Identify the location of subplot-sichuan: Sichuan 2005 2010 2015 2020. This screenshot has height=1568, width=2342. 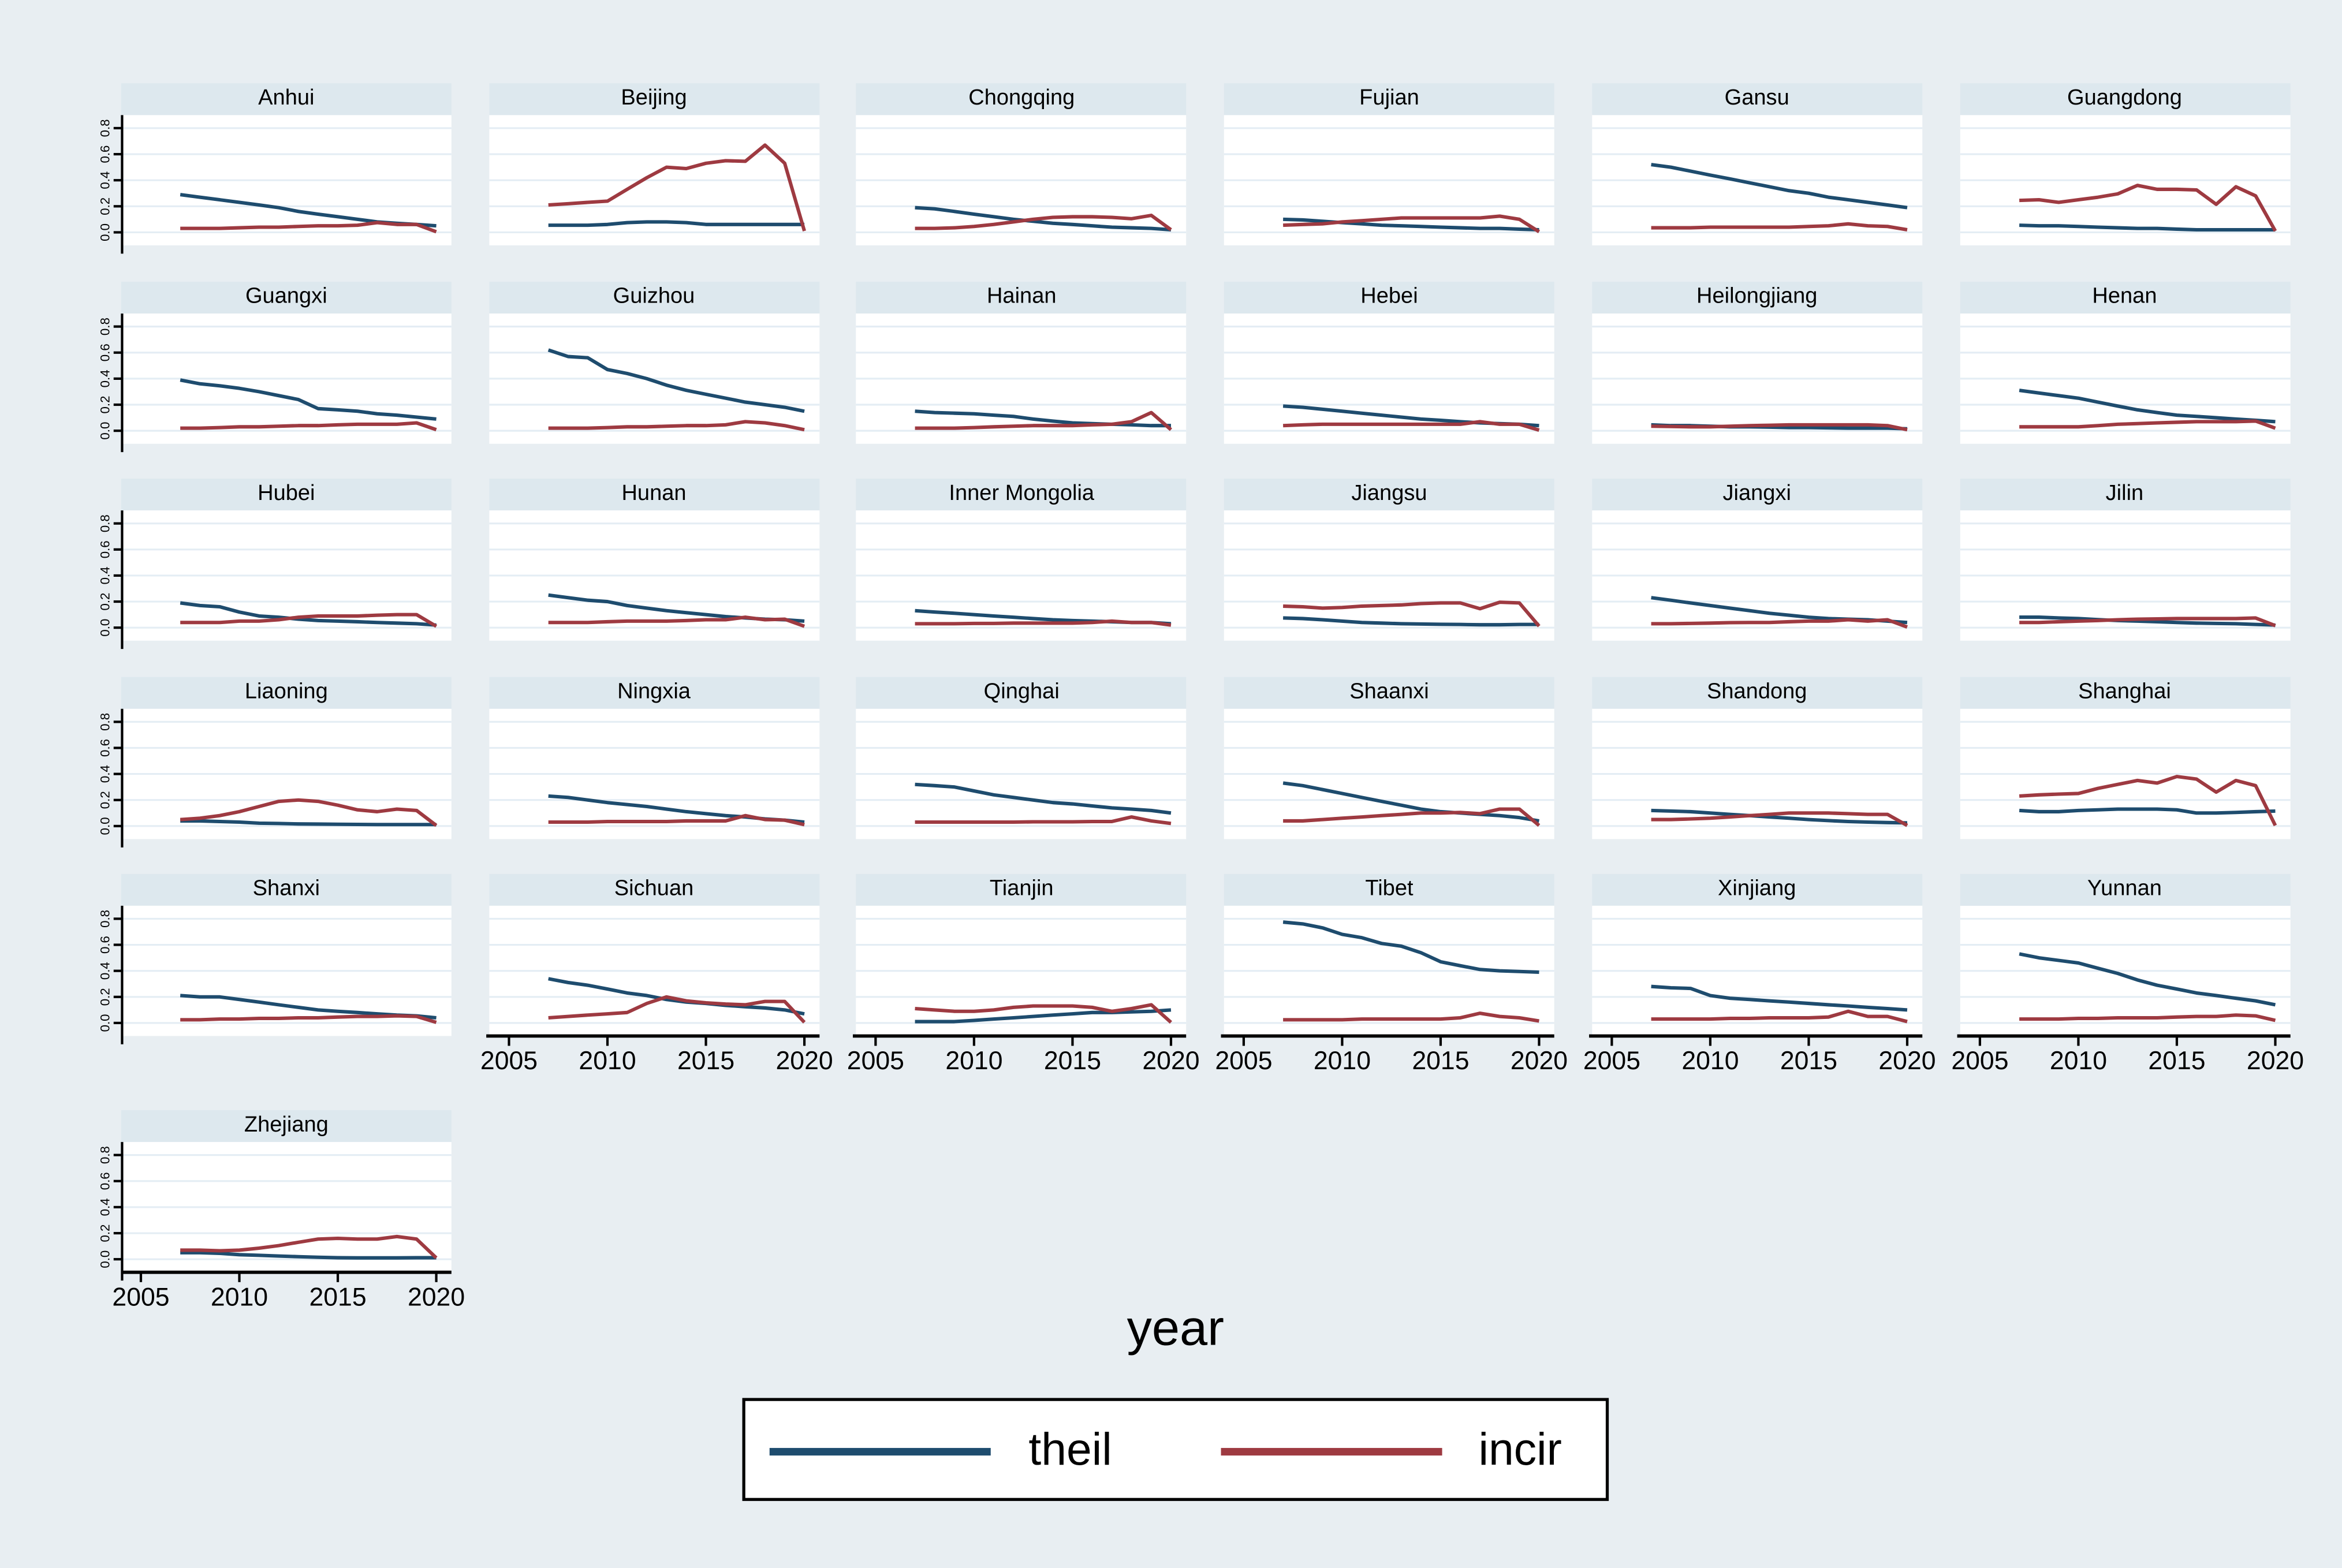
(656, 974).